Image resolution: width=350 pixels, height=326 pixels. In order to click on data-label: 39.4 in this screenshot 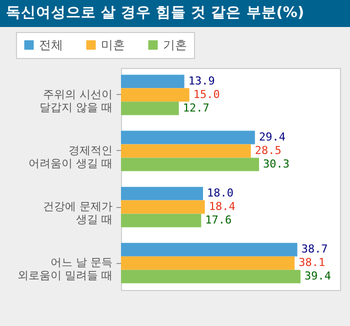, I will do `click(318, 276)`.